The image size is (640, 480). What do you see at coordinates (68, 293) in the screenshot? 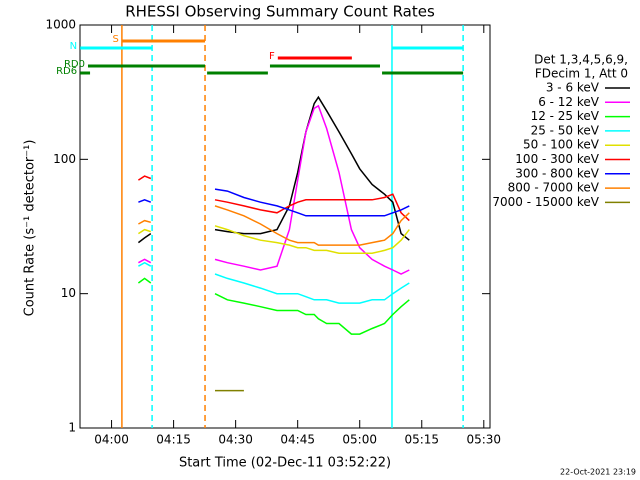
I see `y-tick-label: 10` at bounding box center [68, 293].